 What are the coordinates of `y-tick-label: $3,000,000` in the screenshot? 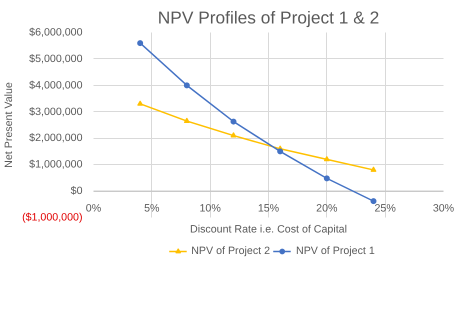 It's located at (56, 112).